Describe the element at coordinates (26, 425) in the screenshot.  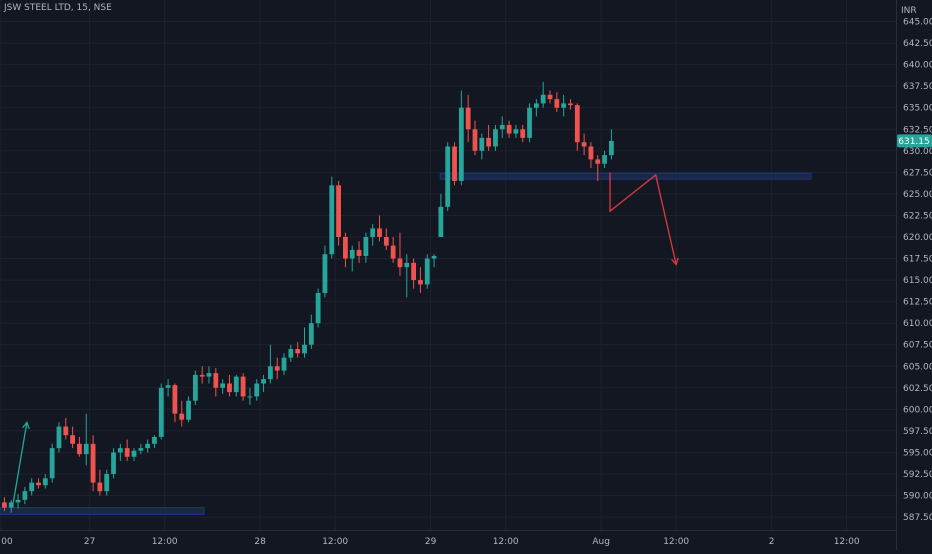
I see `green-arrow-head` at that location.